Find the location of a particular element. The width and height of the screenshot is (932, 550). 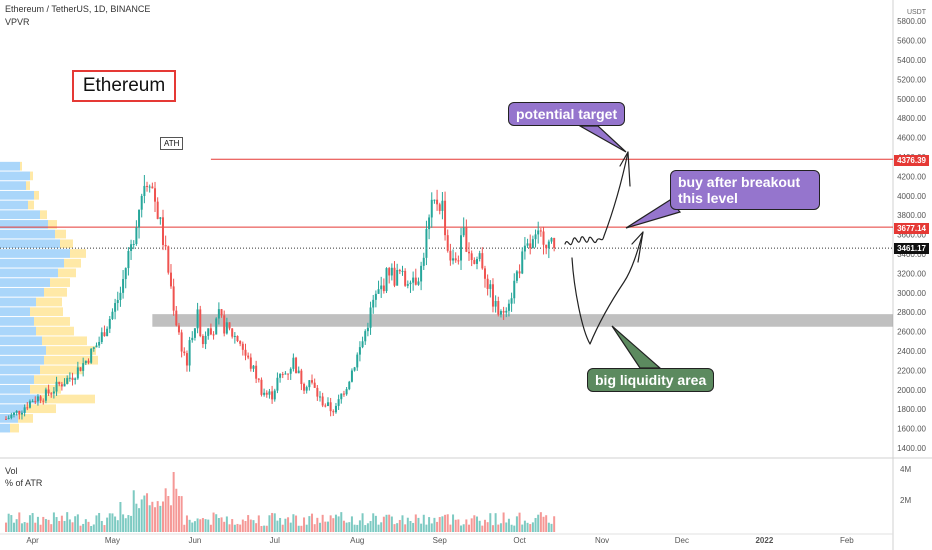

x-tick-label: Aug is located at coordinates (357, 540).